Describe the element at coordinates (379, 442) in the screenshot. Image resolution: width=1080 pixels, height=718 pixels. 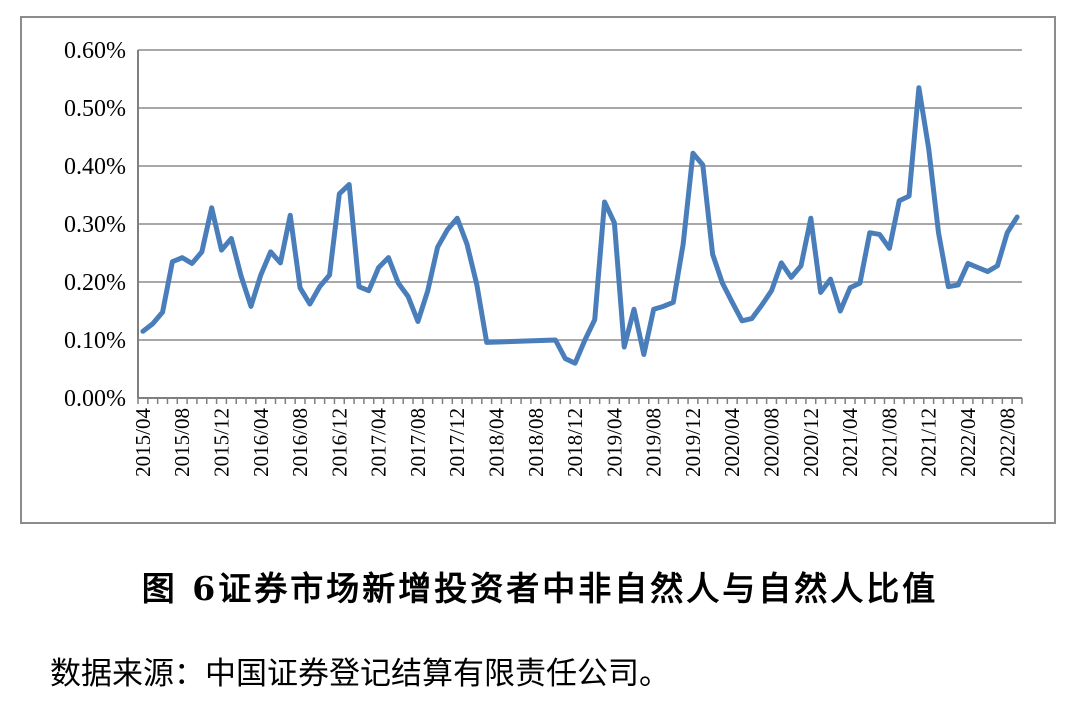
I see `x-tick-label: 2017/04` at that location.